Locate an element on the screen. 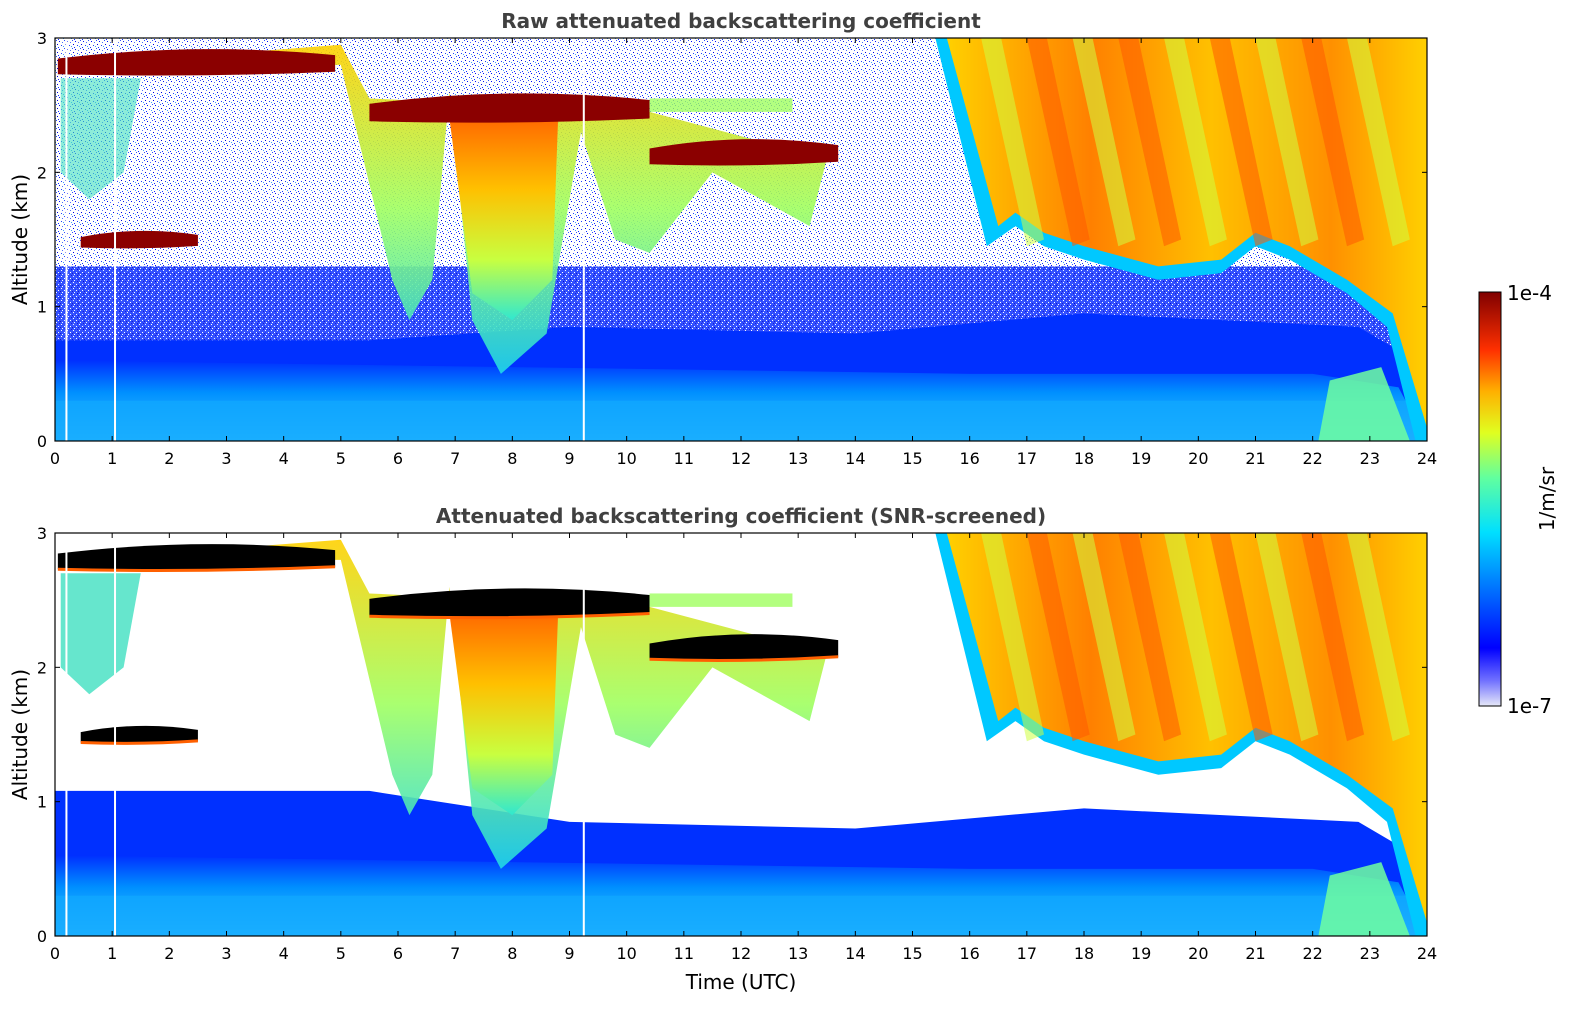 The image size is (1595, 1020). virga-core is located at coordinates (504, 714).